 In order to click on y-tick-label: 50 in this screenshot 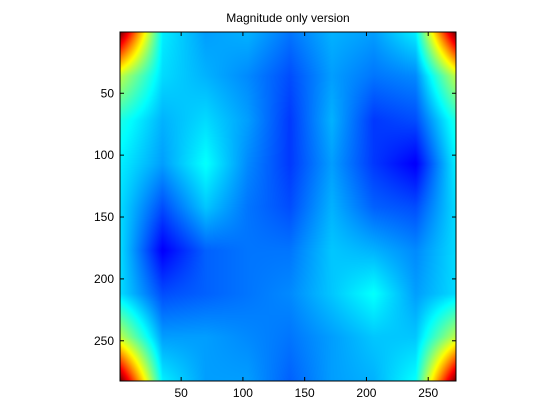, I will do `click(108, 93)`.